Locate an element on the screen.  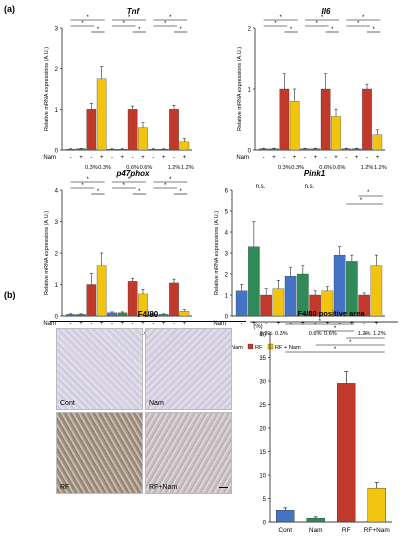
nam-sign-2-1: + is located at coordinates (81, 324).